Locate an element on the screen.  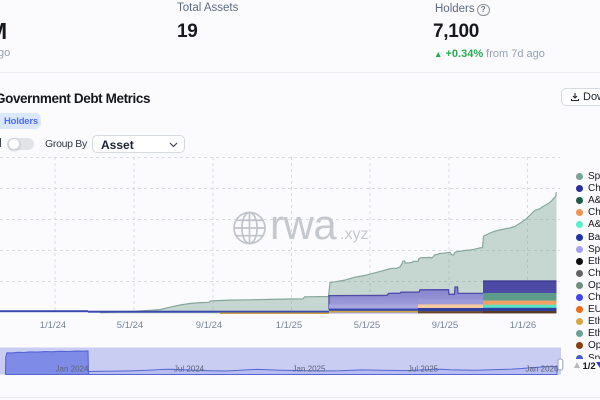
svg-text: 9/1/25 is located at coordinates (445, 325).